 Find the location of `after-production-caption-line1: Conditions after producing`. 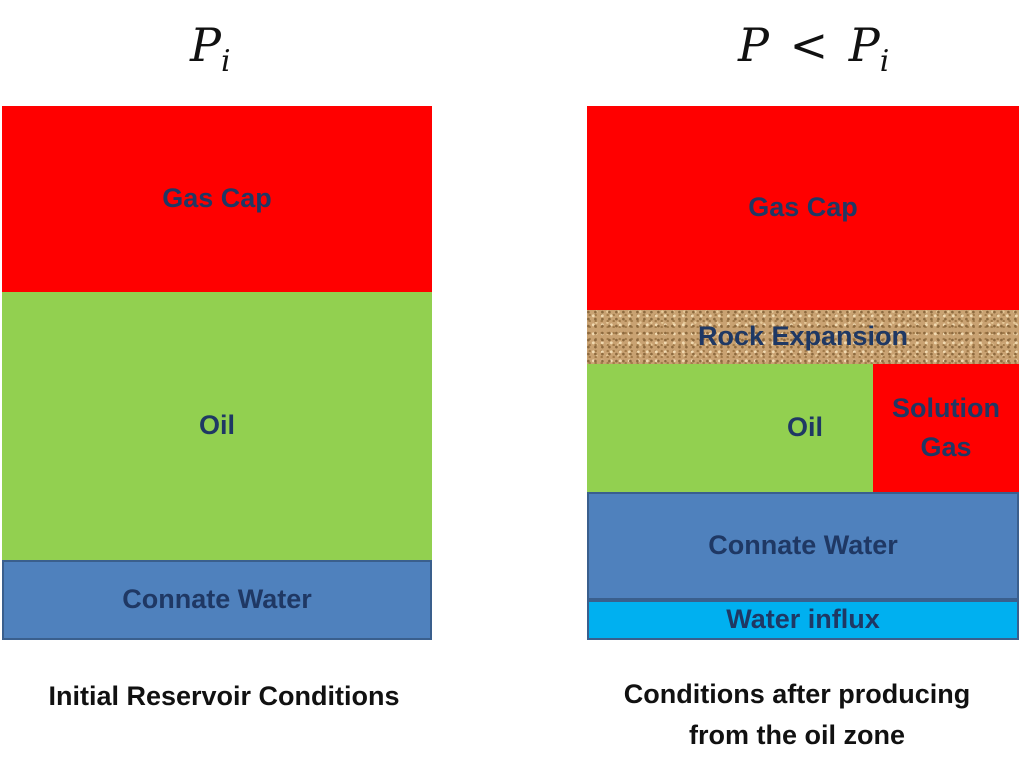

after-production-caption-line1: Conditions after producing is located at coordinates (797, 694).